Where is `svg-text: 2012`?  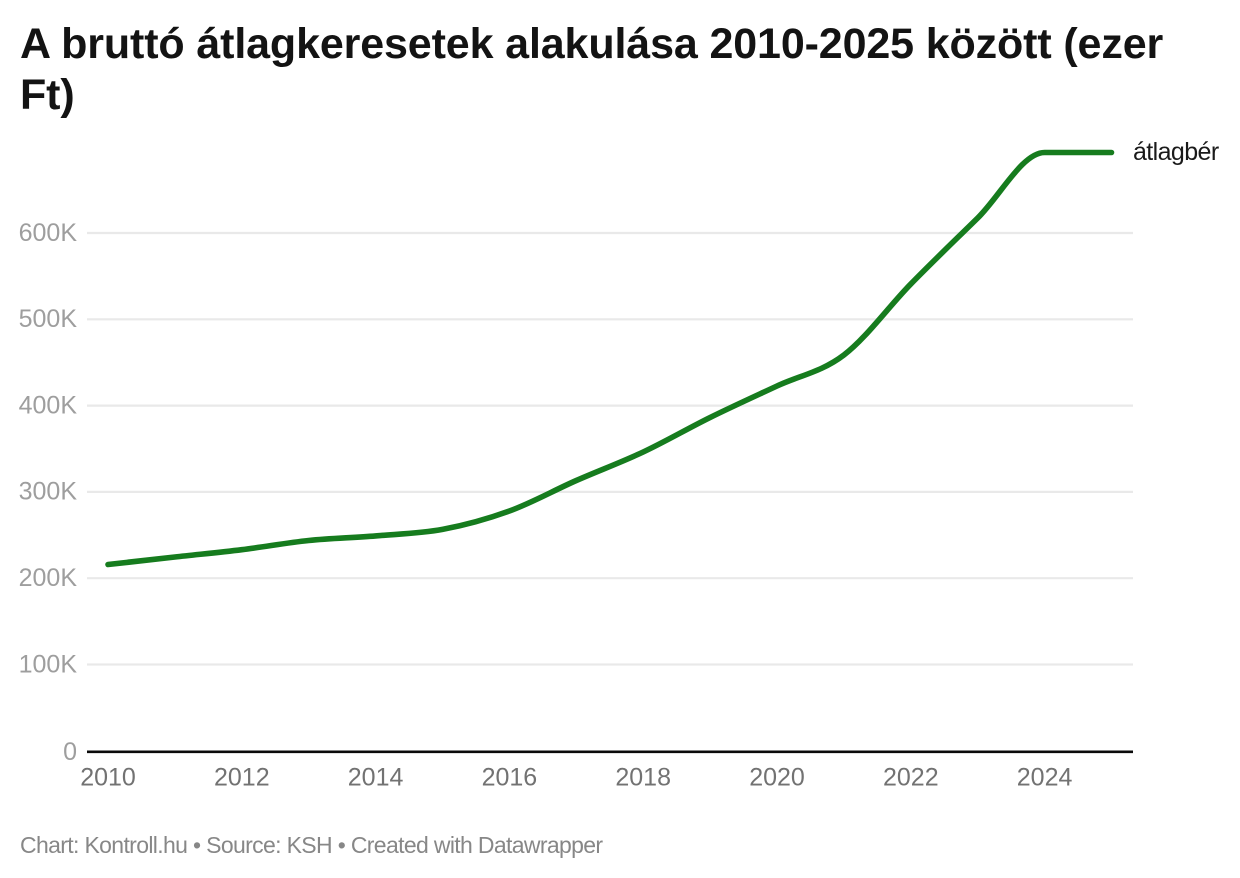
svg-text: 2012 is located at coordinates (242, 778).